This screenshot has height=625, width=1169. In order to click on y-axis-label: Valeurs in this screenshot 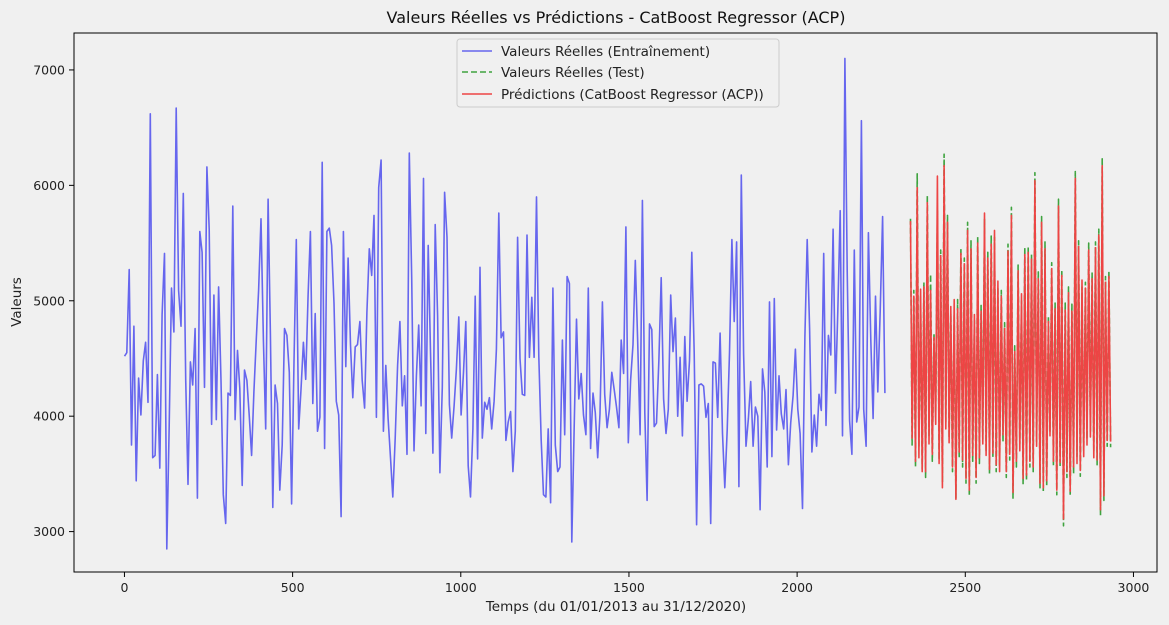, I will do `click(17, 302)`.